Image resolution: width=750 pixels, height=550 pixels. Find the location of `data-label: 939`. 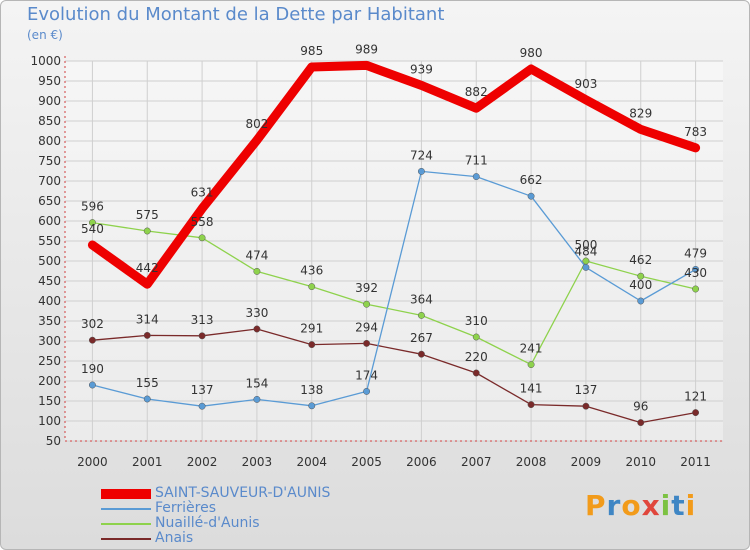

data-label: 939 is located at coordinates (421, 69).